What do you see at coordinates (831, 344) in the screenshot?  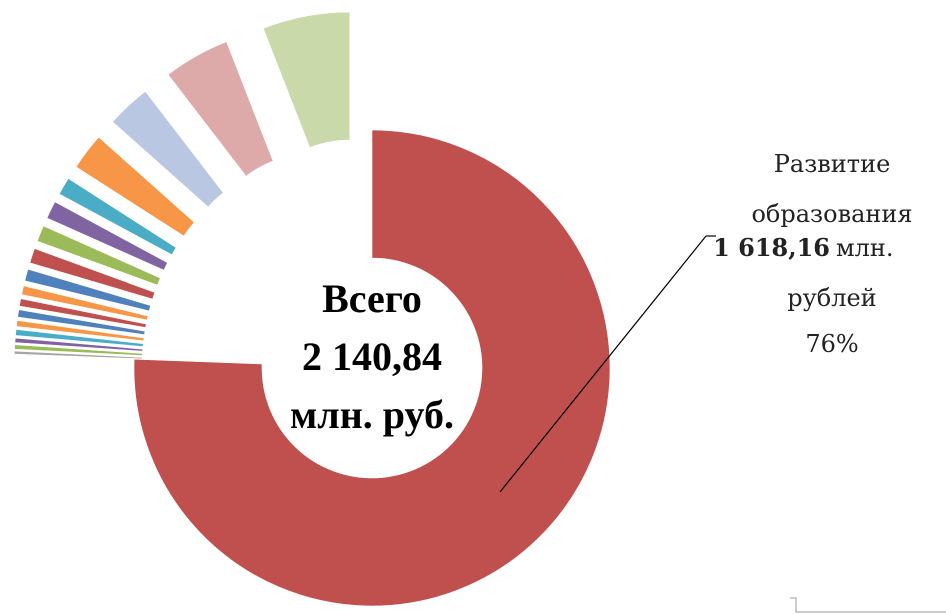 I see `percent-label: 76%` at bounding box center [831, 344].